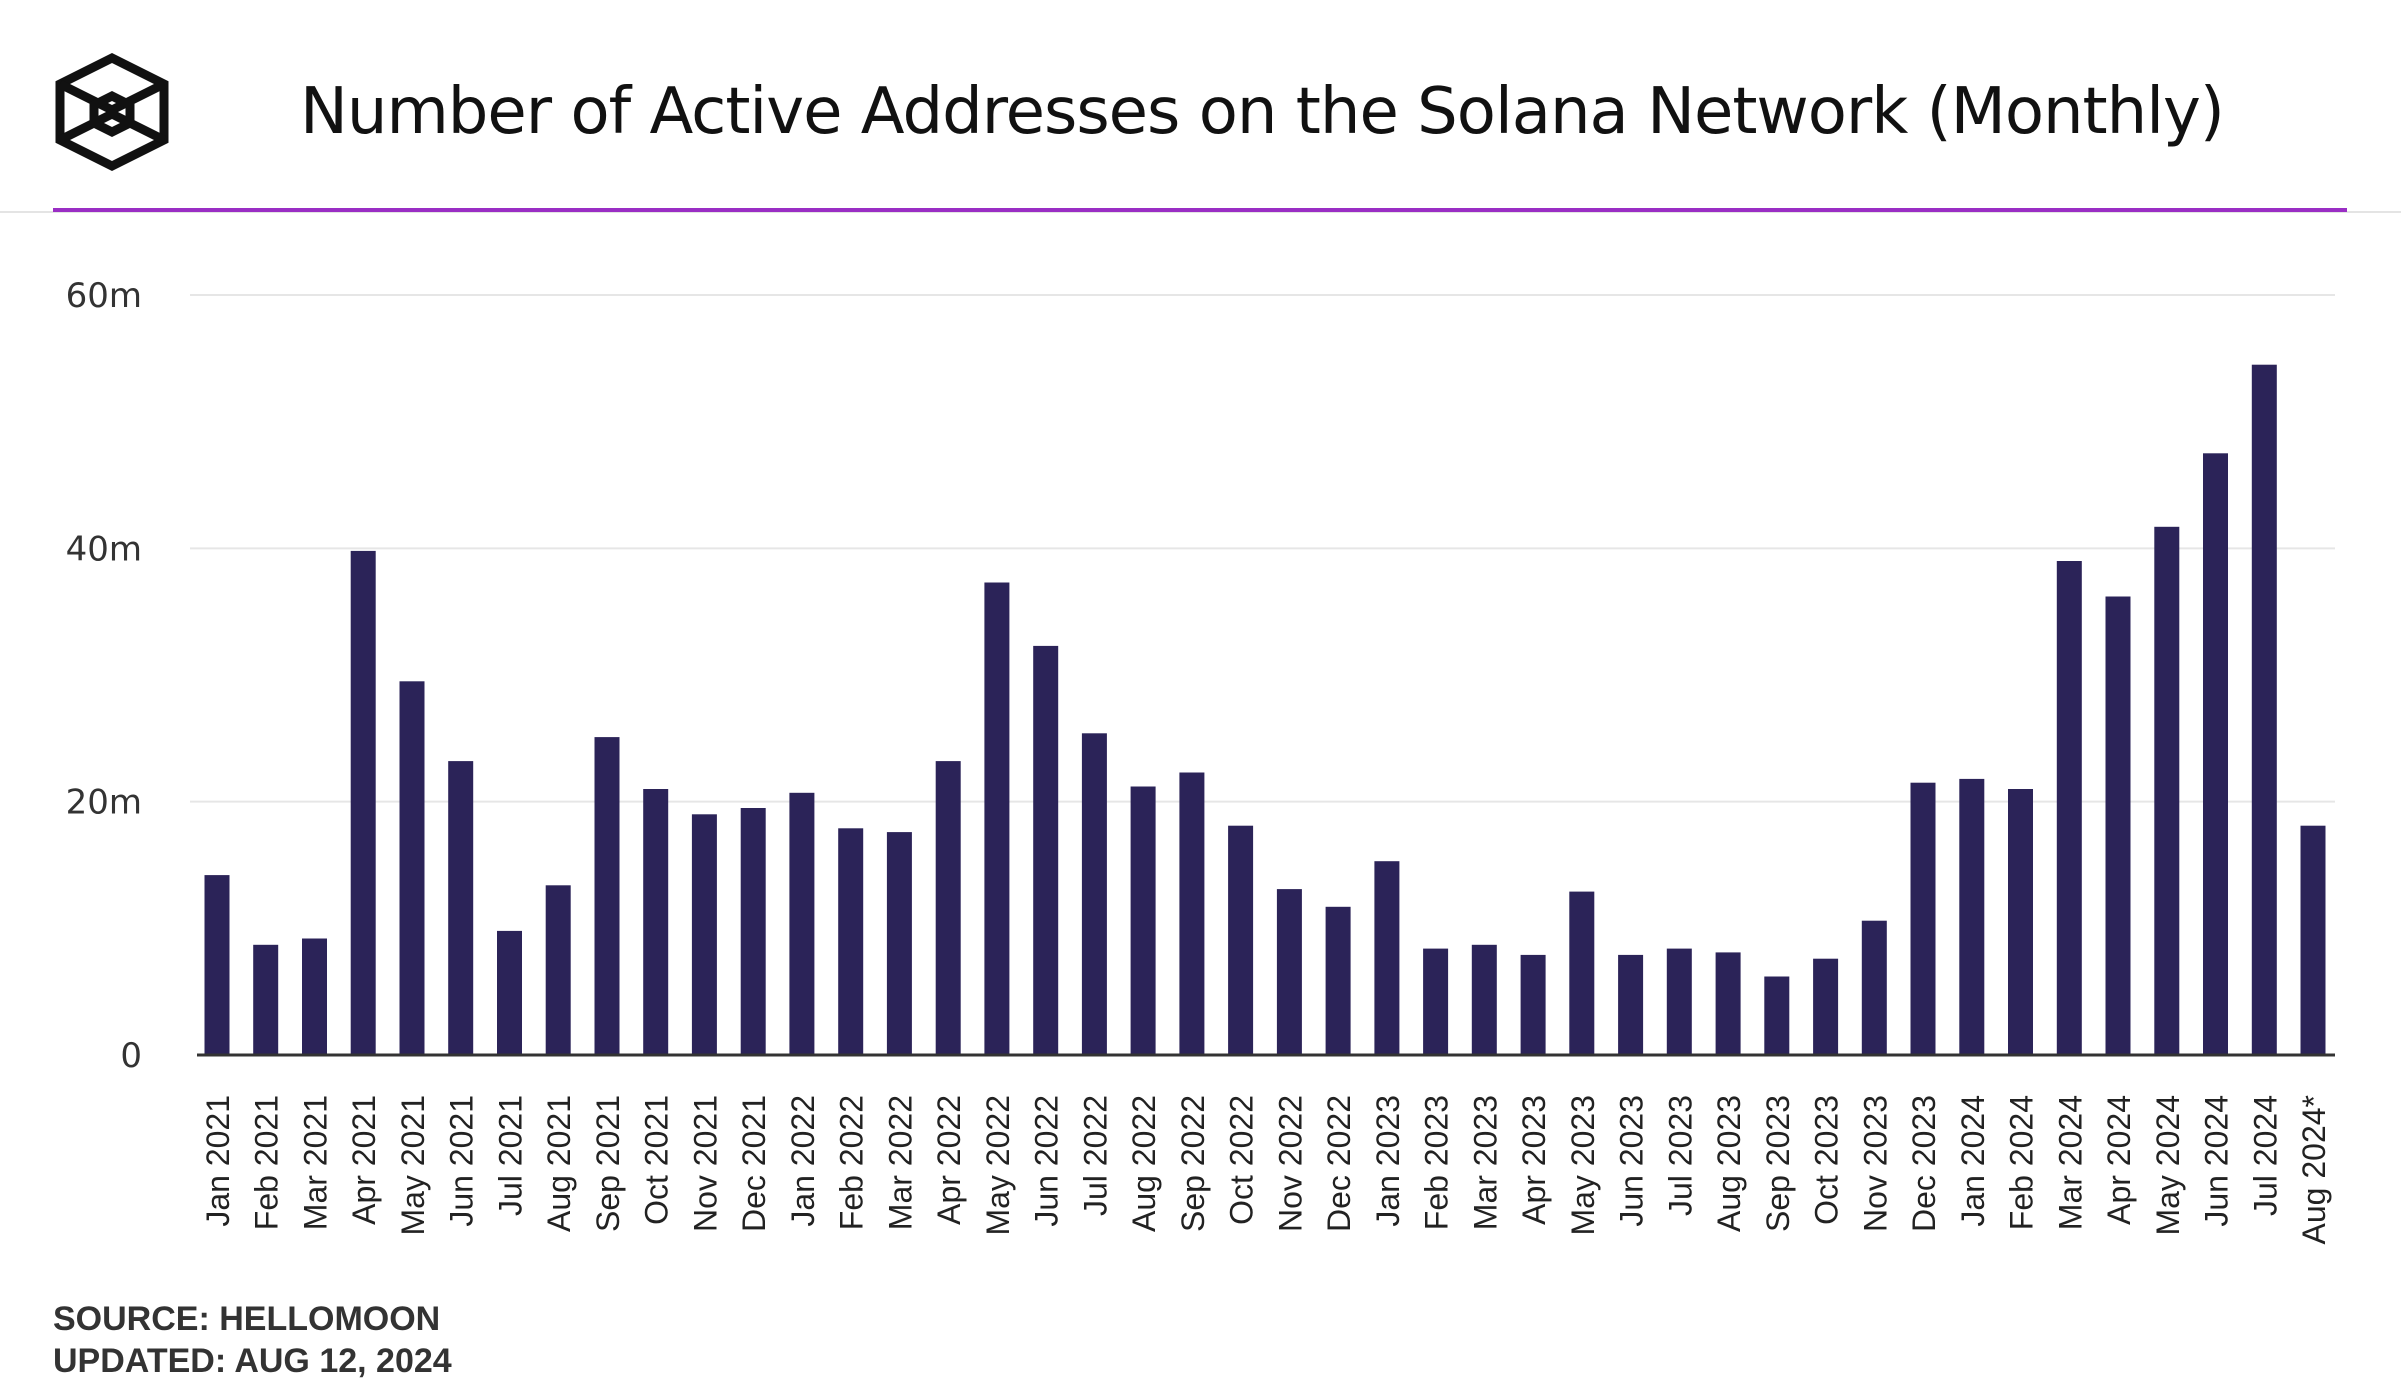 The height and width of the screenshot is (1400, 2401). I want to click on x-tick-label: Jan 2022, so click(803, 1161).